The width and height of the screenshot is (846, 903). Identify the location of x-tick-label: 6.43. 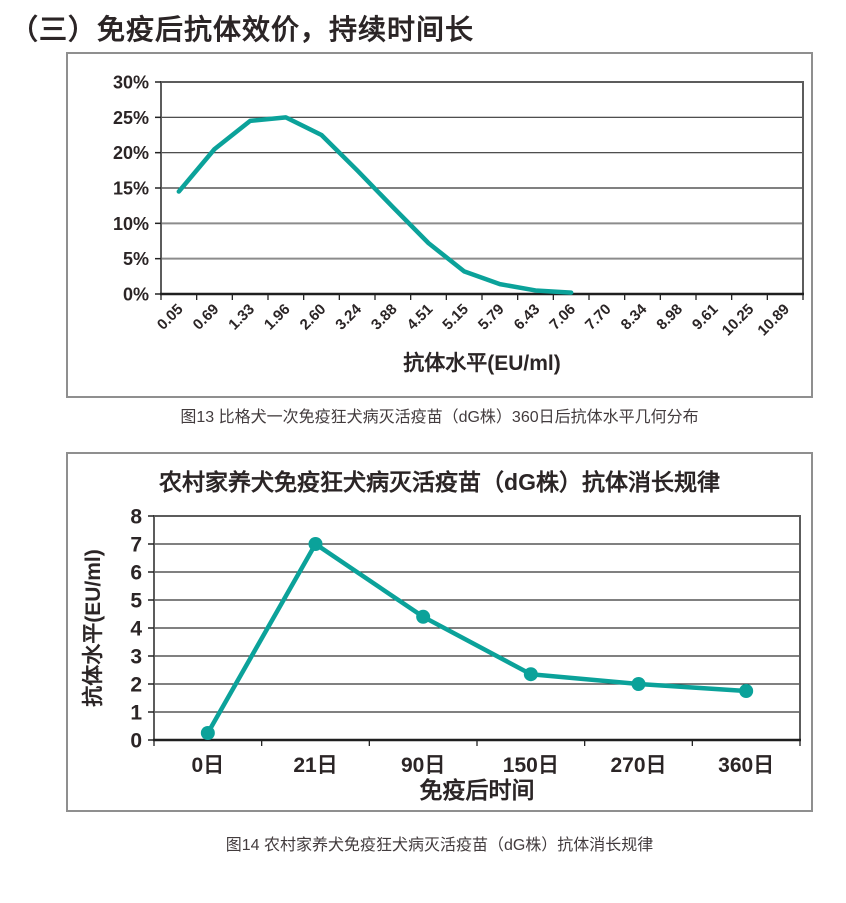
(527, 317).